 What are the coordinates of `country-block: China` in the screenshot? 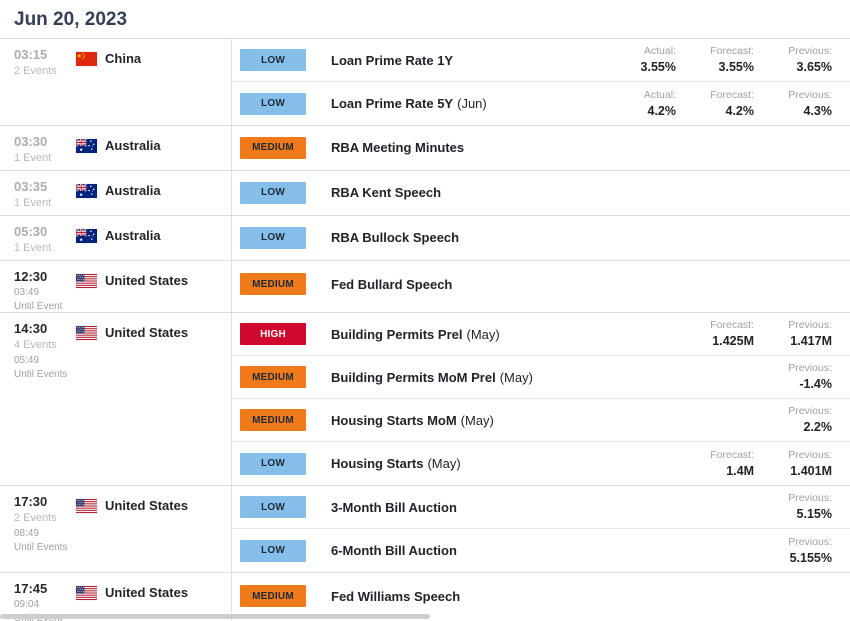 It's located at (108, 82).